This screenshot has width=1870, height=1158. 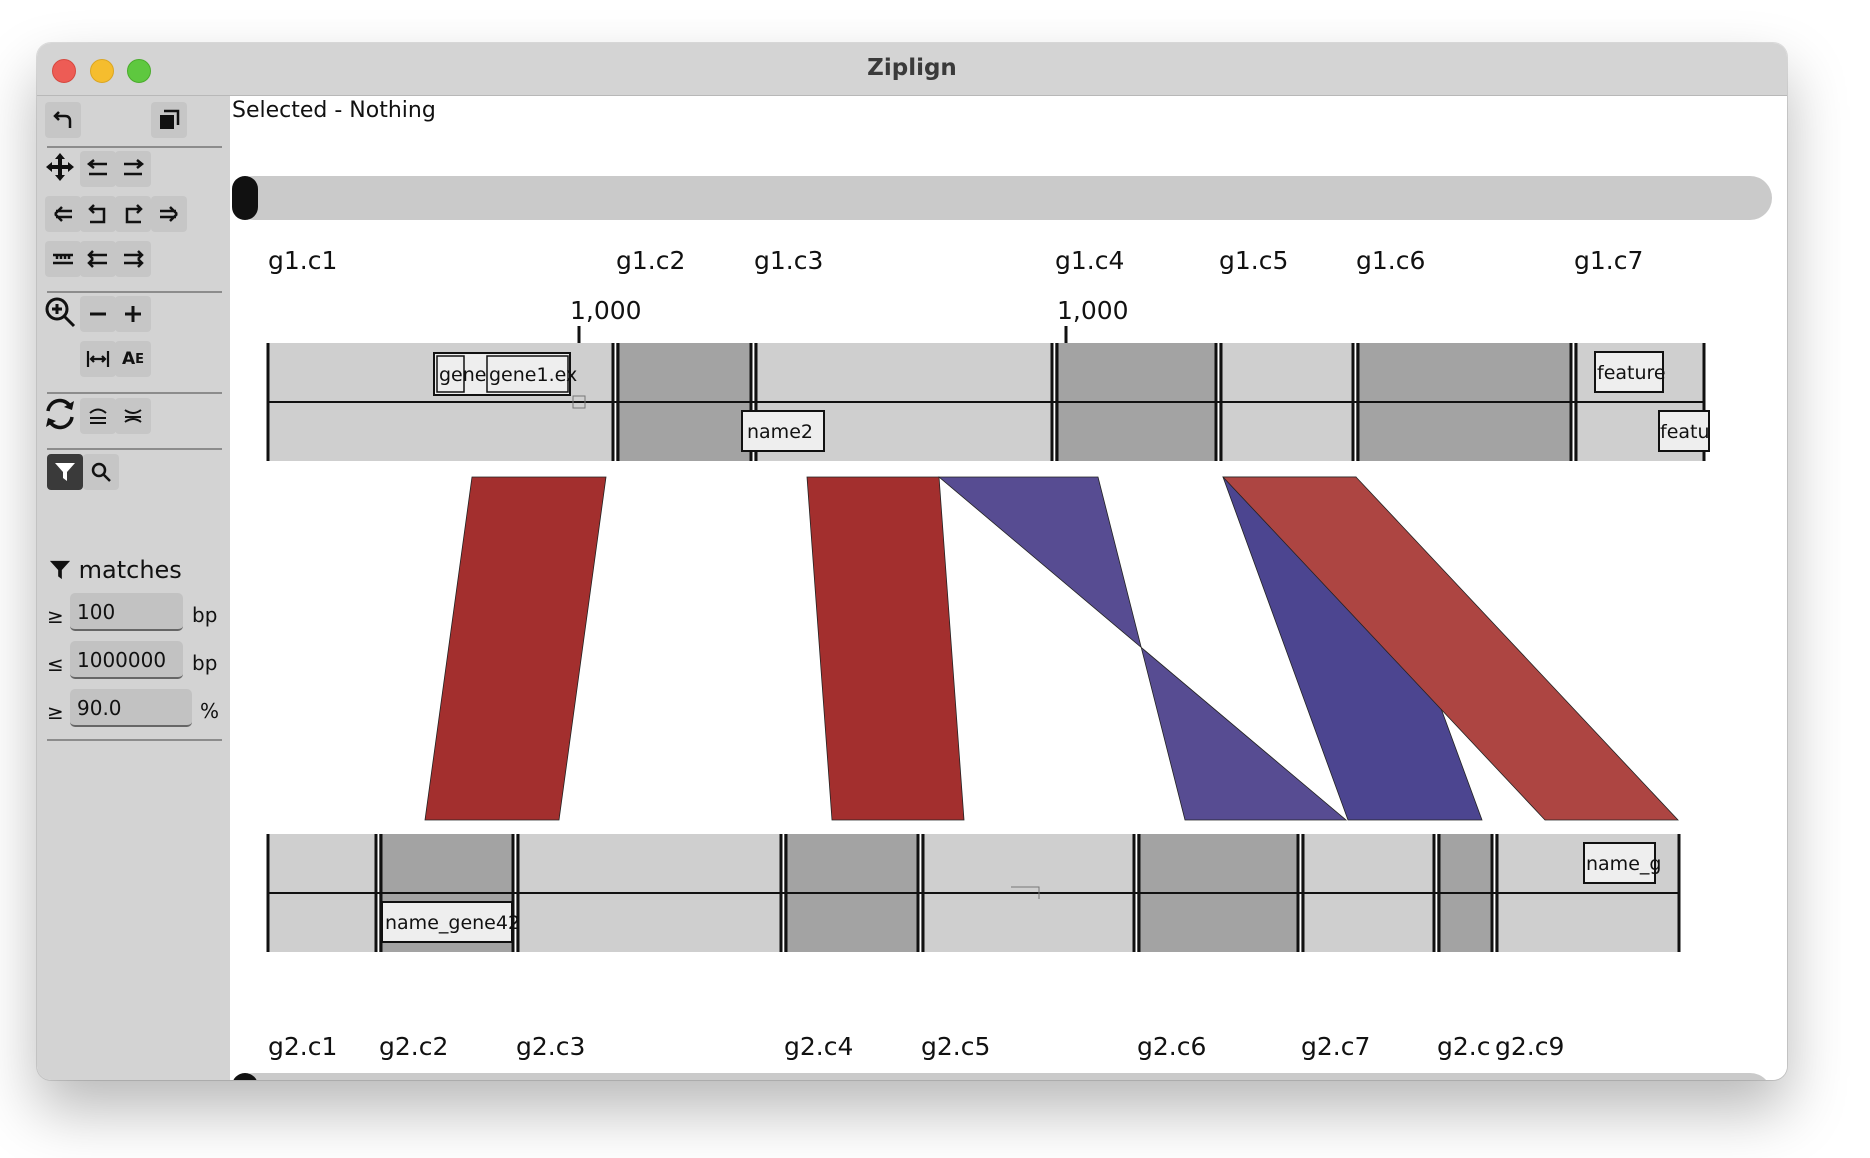 I want to click on g1-contig-label-7: g1.c7, so click(x=1609, y=260).